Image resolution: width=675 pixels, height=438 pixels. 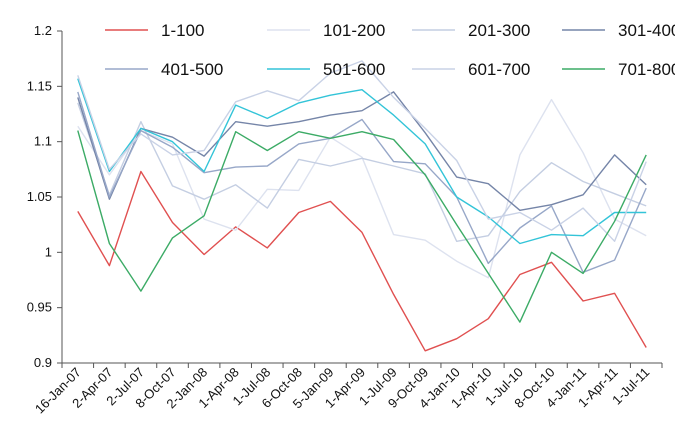 What do you see at coordinates (499, 30) in the screenshot?
I see `legend-label: 201-300` at bounding box center [499, 30].